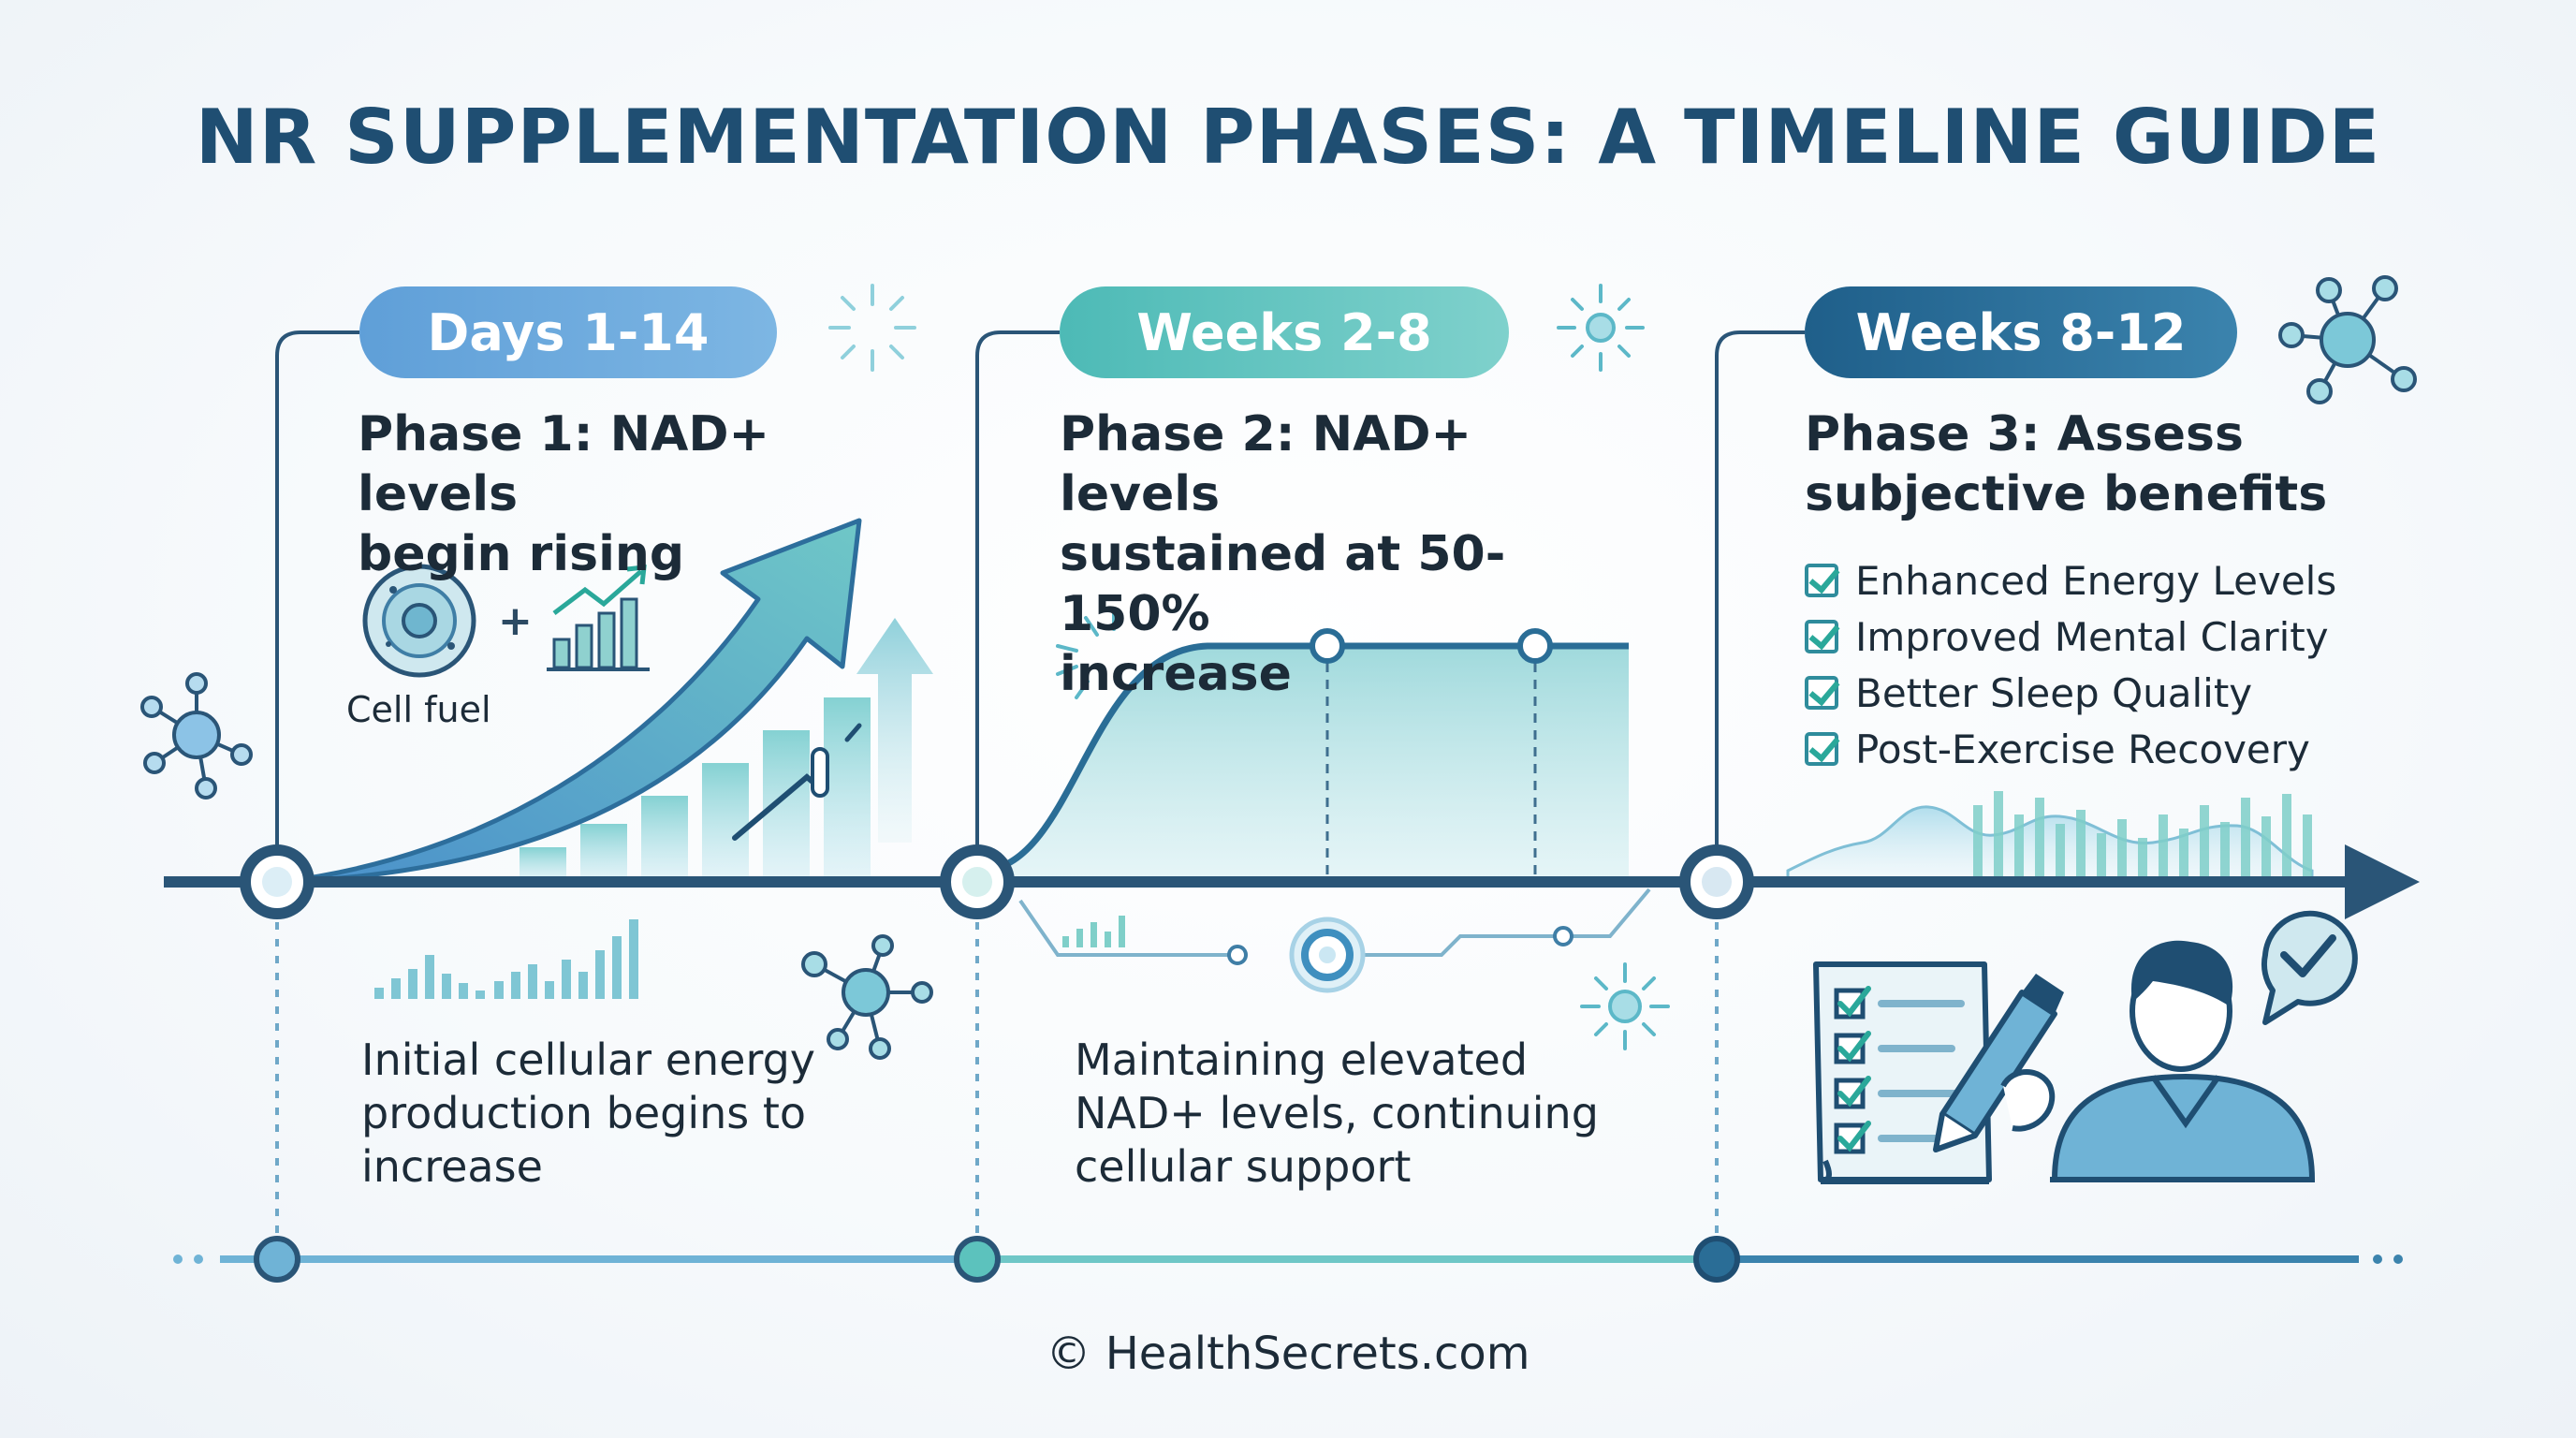  What do you see at coordinates (997, 881) in the screenshot?
I see `timeline-milestones` at bounding box center [997, 881].